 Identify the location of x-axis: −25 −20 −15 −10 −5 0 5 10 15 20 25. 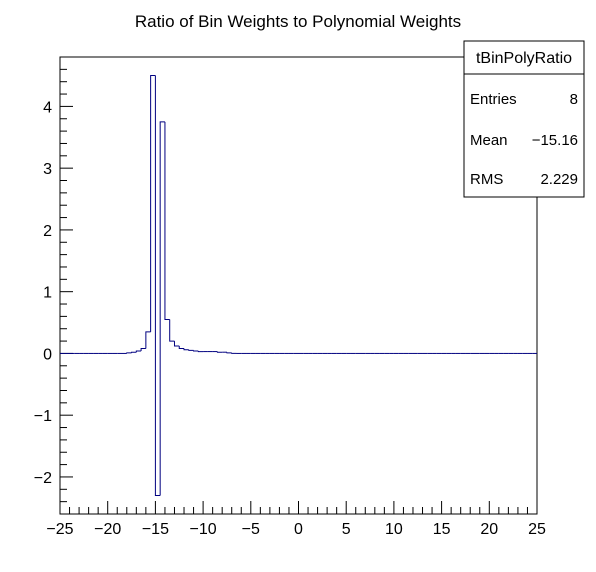
(296, 519).